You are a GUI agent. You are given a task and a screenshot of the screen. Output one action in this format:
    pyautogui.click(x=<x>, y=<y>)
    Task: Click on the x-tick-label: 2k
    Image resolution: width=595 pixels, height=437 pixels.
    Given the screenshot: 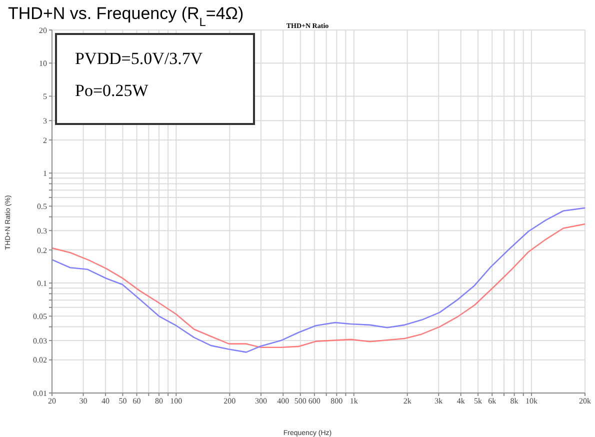 What is the action you would take?
    pyautogui.click(x=407, y=401)
    